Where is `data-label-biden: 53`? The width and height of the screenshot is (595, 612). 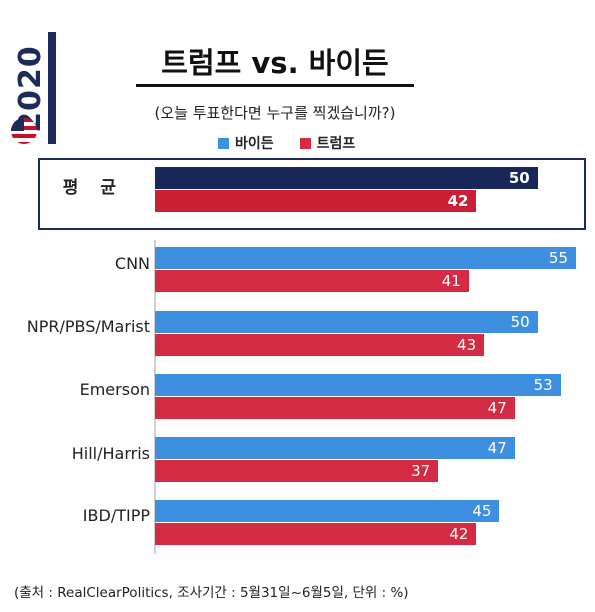
data-label-biden: 53 is located at coordinates (543, 385).